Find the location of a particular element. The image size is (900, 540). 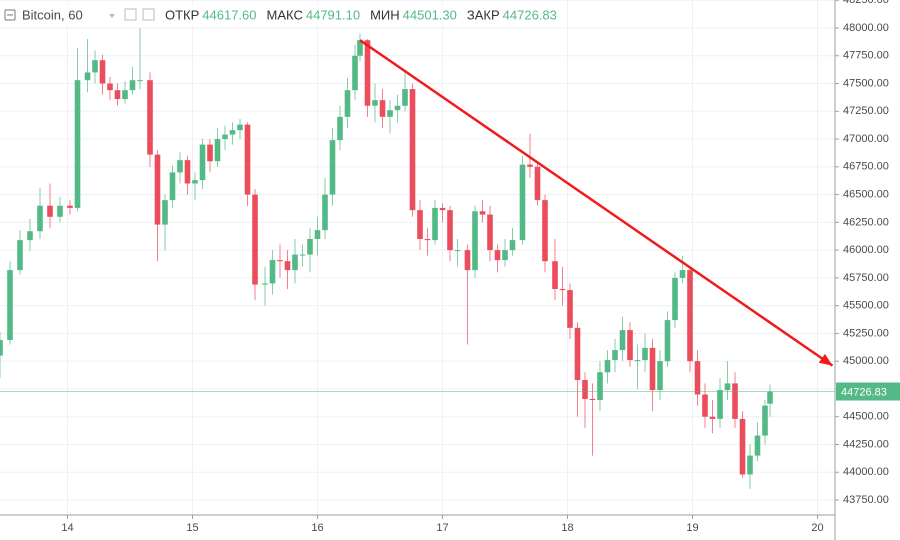

collapse-icon is located at coordinates (10, 15).